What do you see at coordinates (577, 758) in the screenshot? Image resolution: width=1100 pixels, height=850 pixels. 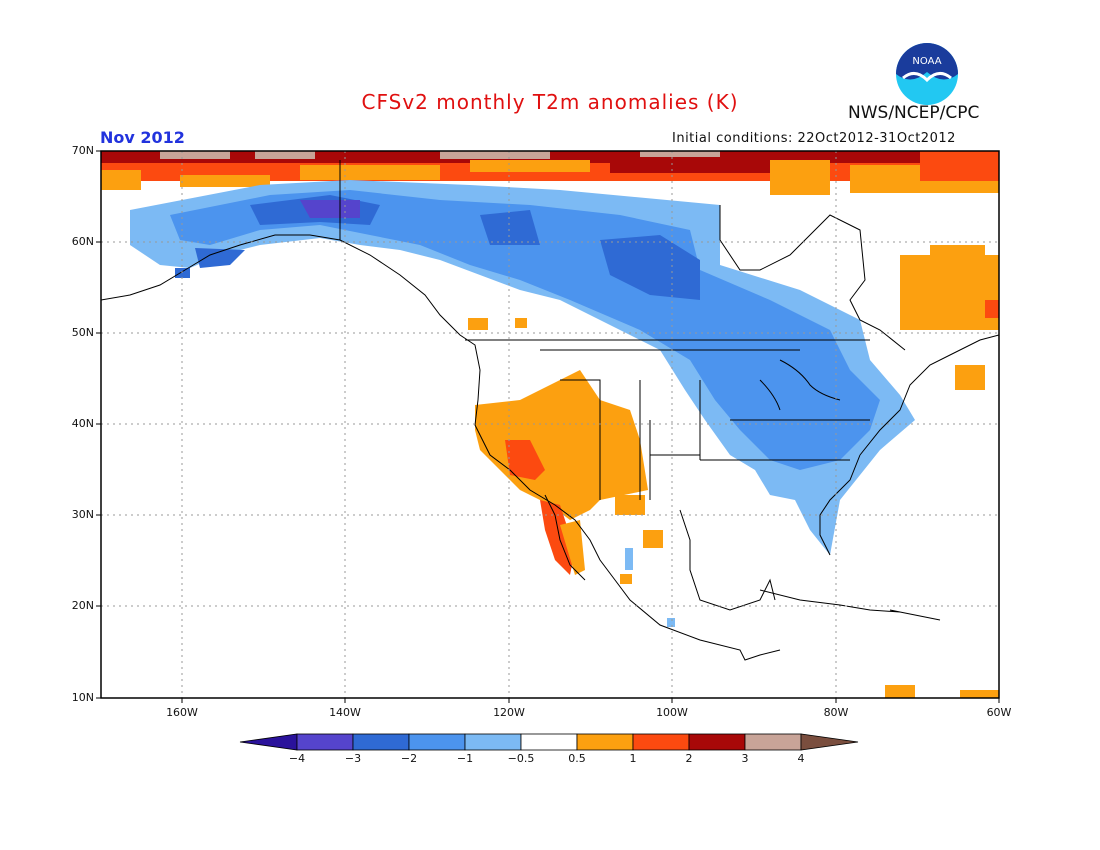 I see `colorbar-label: 0.5` at bounding box center [577, 758].